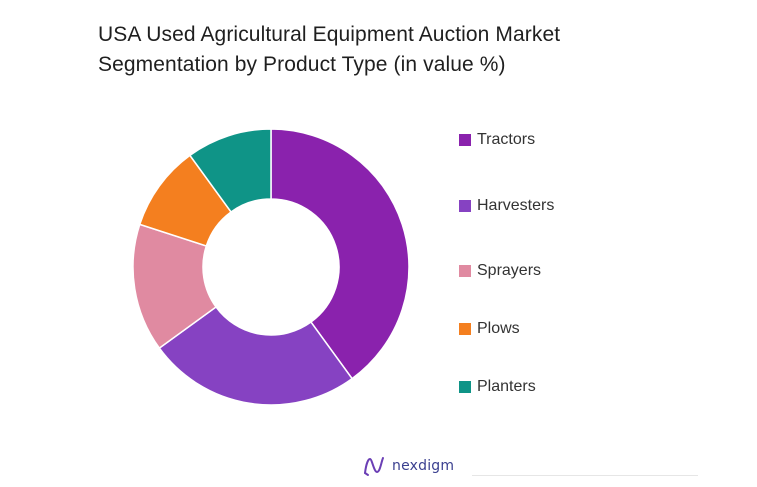 The height and width of the screenshot is (487, 757). What do you see at coordinates (423, 466) in the screenshot?
I see `brand-label: nexdigm` at bounding box center [423, 466].